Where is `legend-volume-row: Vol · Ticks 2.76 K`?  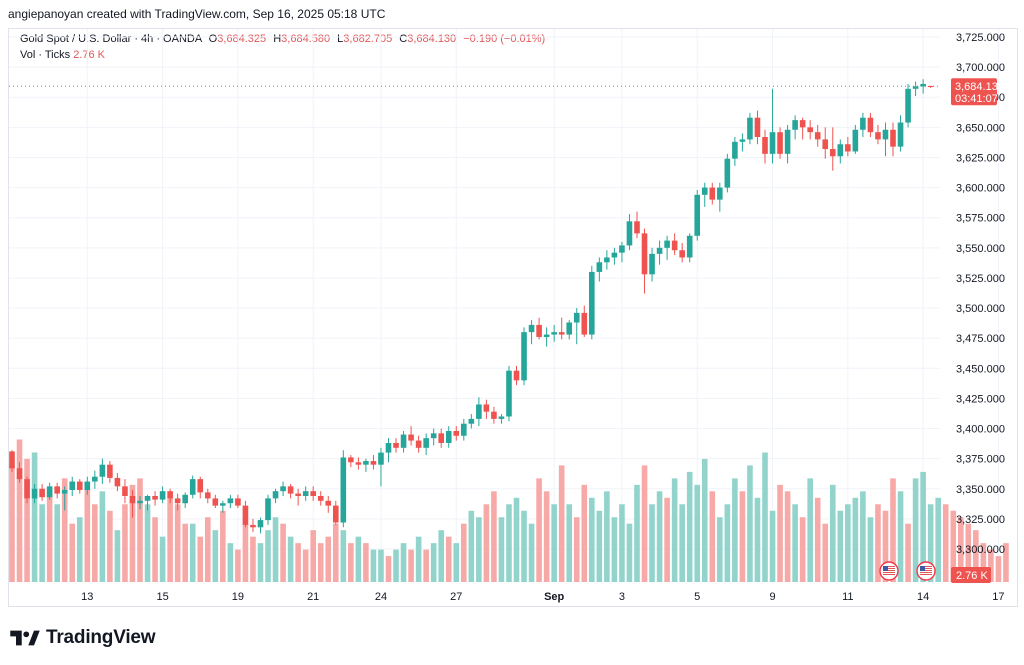
legend-volume-row: Vol · Ticks 2.76 K is located at coordinates (62, 55).